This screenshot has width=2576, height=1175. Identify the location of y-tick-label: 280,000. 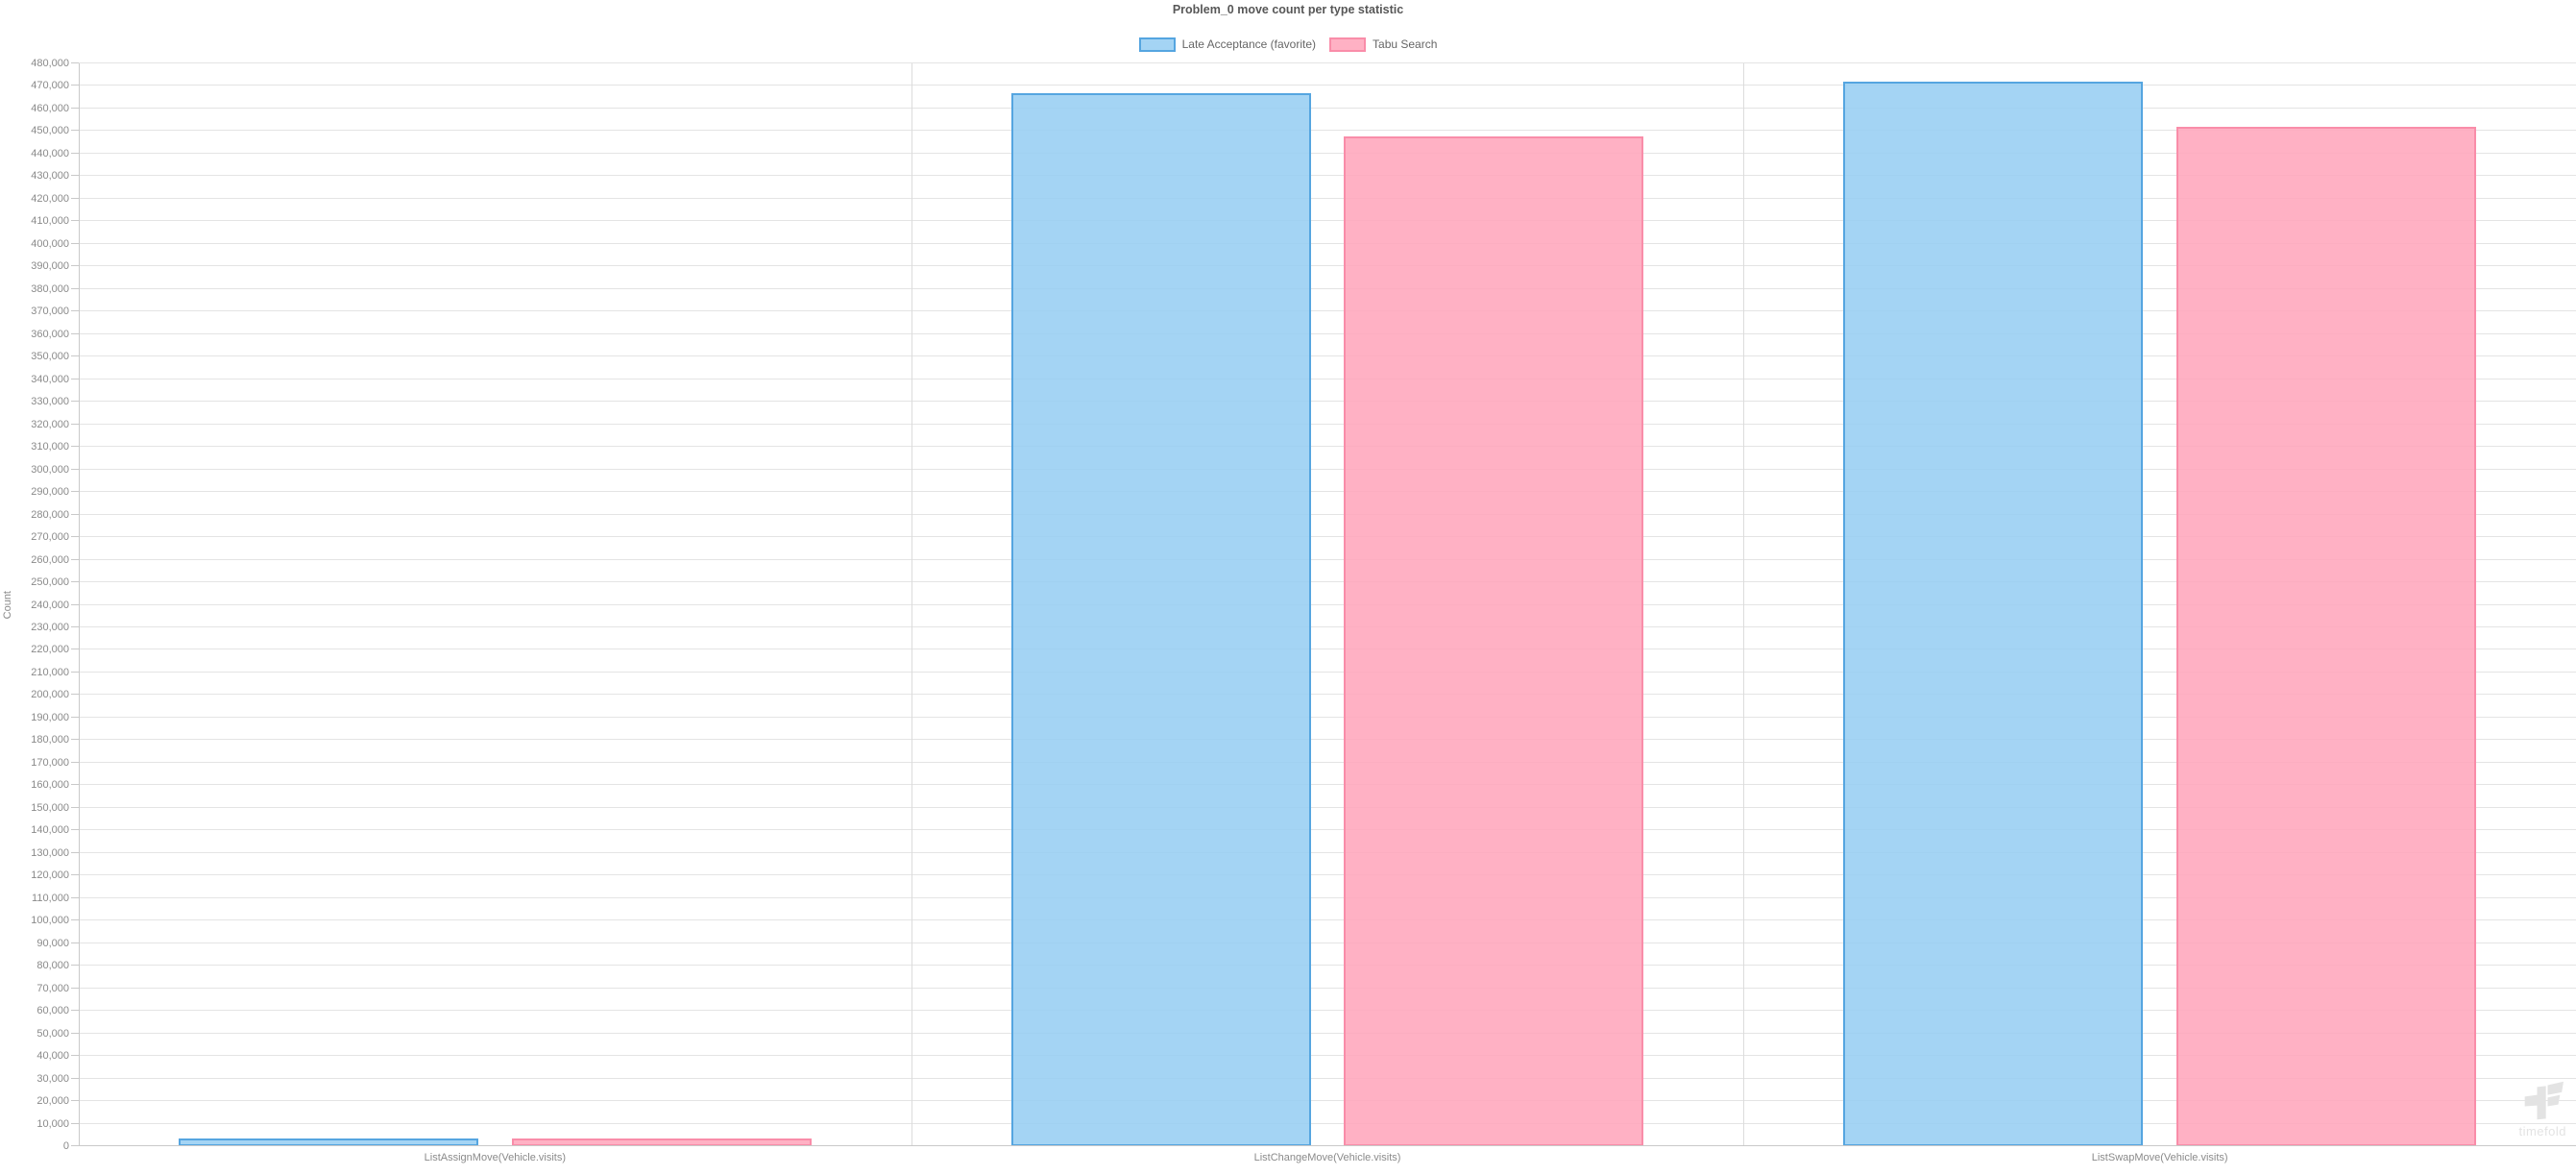
(50, 514).